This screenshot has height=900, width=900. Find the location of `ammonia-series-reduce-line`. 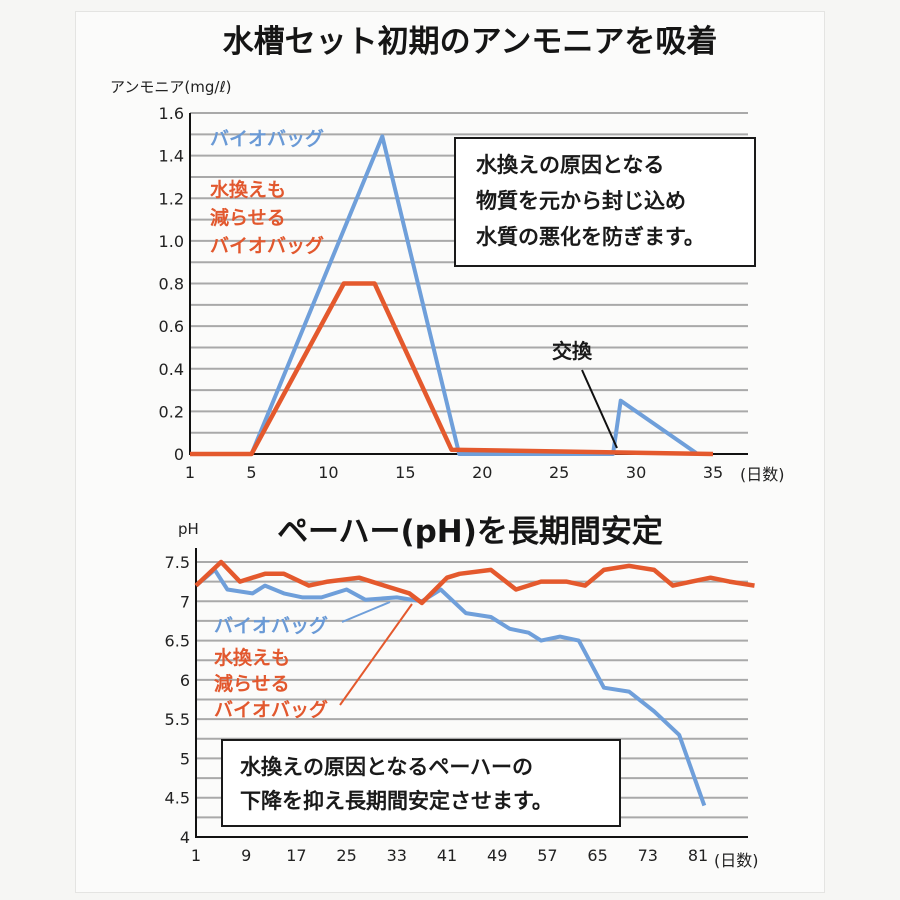

ammonia-series-reduce-line is located at coordinates (452, 369).